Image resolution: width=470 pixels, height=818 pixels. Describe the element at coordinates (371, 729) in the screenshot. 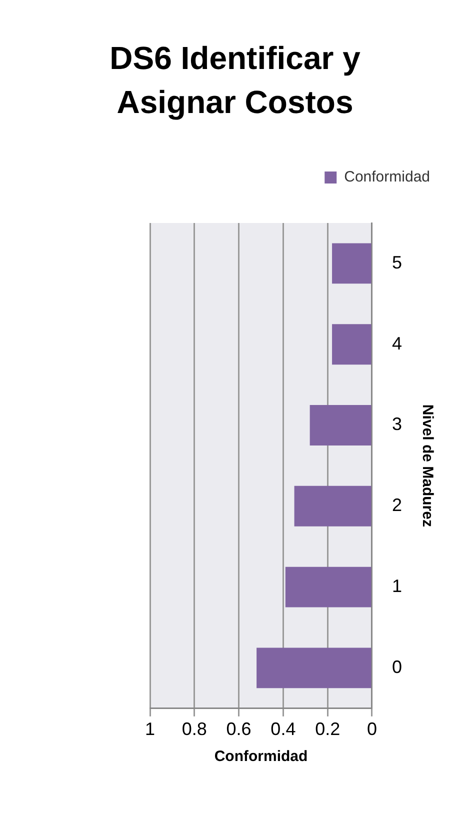

I see `x-tick-label: 0` at that location.